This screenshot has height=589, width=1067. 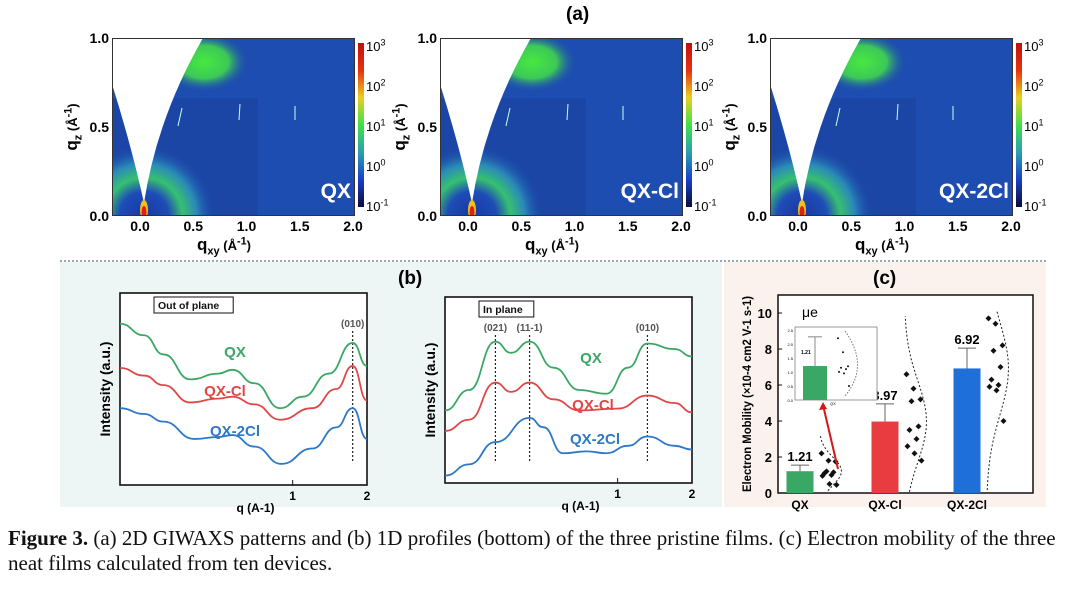 What do you see at coordinates (967, 505) in the screenshot?
I see `category-label: QX-2Cl` at bounding box center [967, 505].